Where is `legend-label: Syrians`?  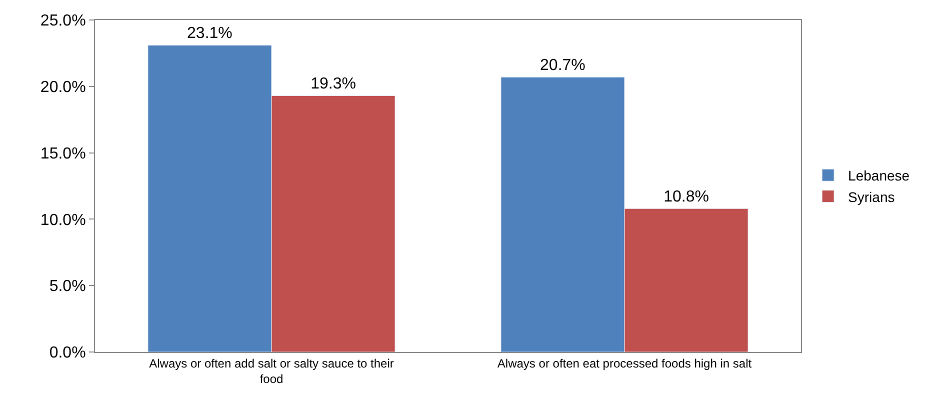 legend-label: Syrians is located at coordinates (871, 196).